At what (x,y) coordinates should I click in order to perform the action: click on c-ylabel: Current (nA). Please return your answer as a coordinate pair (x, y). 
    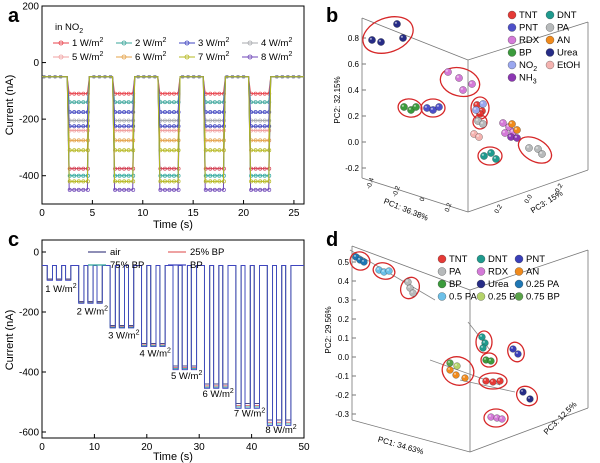
    Looking at the image, I should click on (10, 340).